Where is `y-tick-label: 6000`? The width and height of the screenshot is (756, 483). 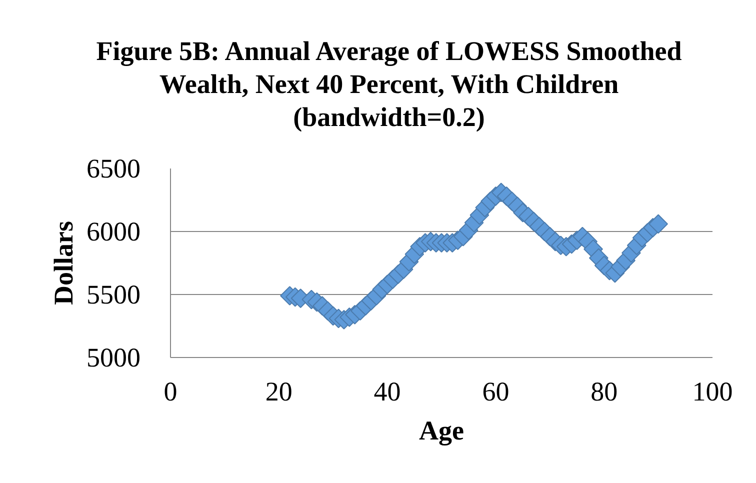
y-tick-label: 6000 is located at coordinates (113, 231).